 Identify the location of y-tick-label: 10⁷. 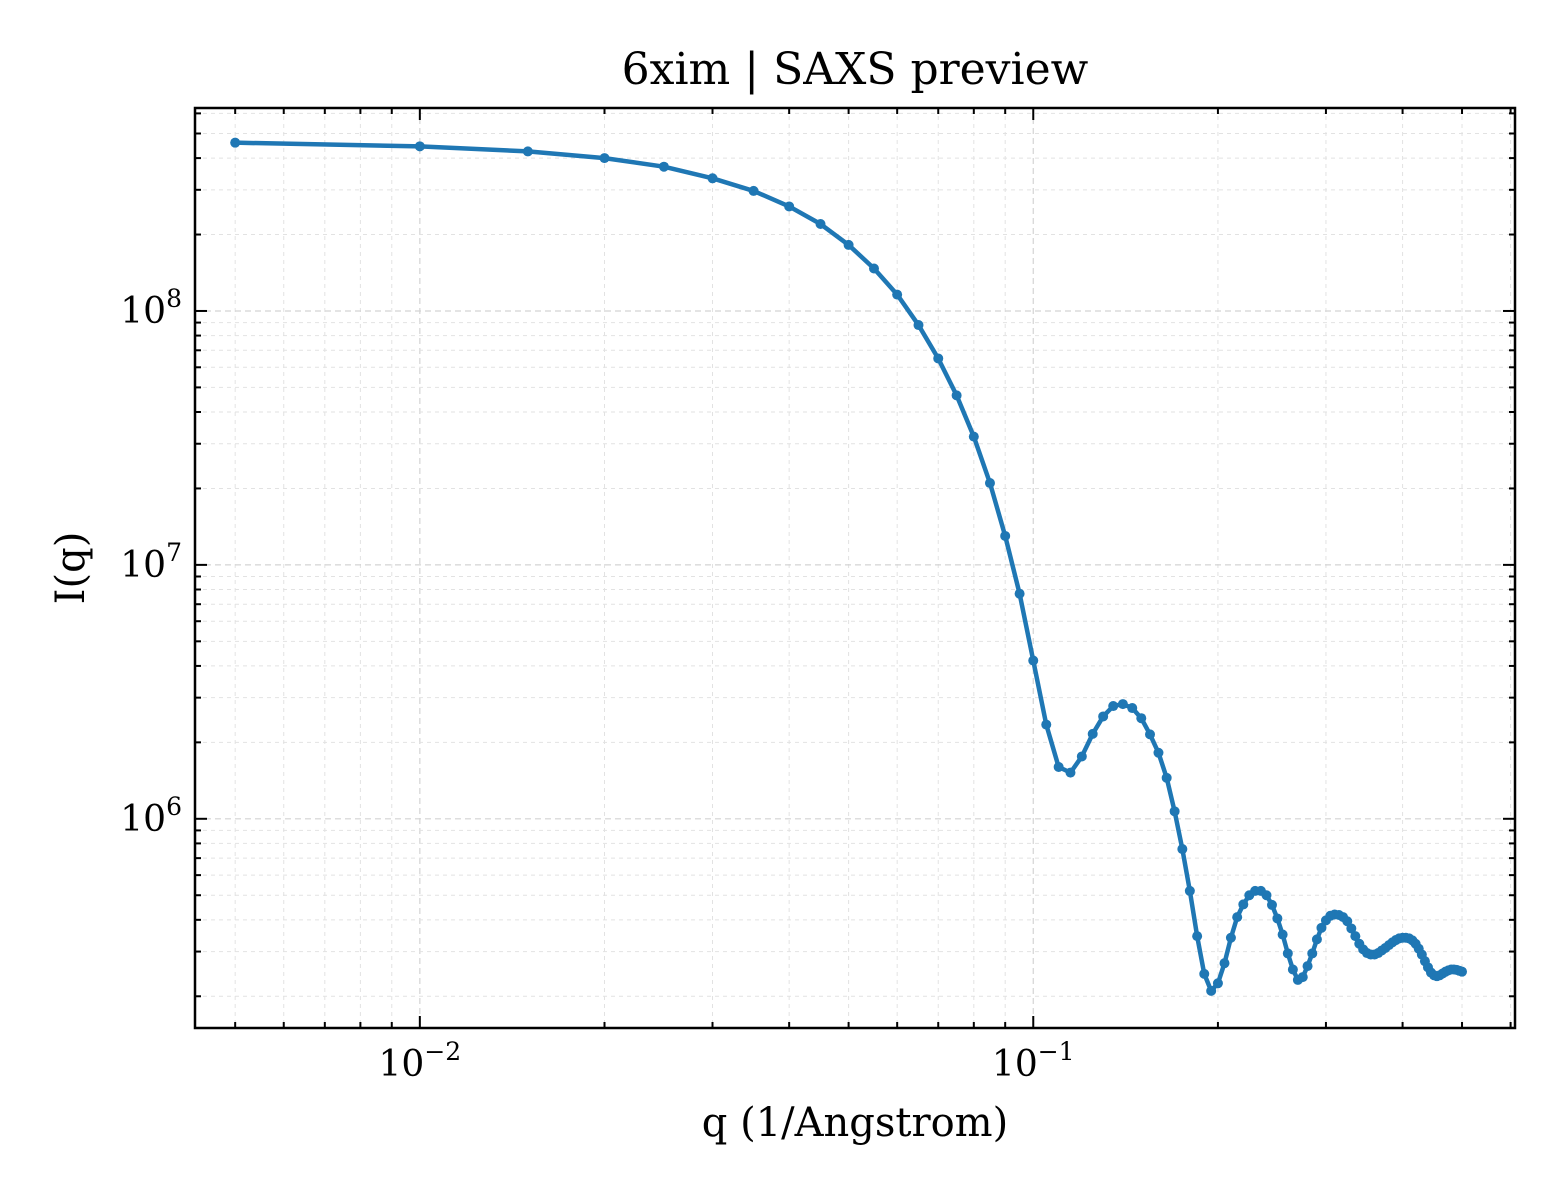
(151, 562).